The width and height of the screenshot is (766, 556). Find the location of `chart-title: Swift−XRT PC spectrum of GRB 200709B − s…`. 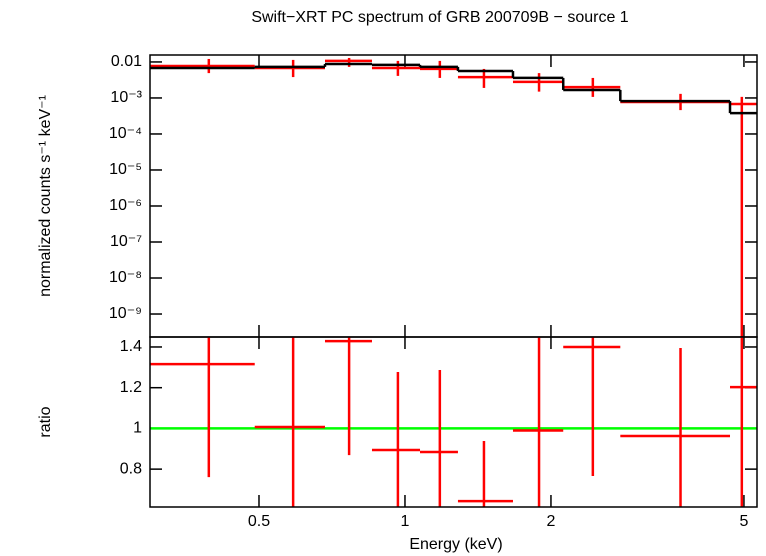

chart-title: Swift−XRT PC spectrum of GRB 200709B − s… is located at coordinates (439, 17).